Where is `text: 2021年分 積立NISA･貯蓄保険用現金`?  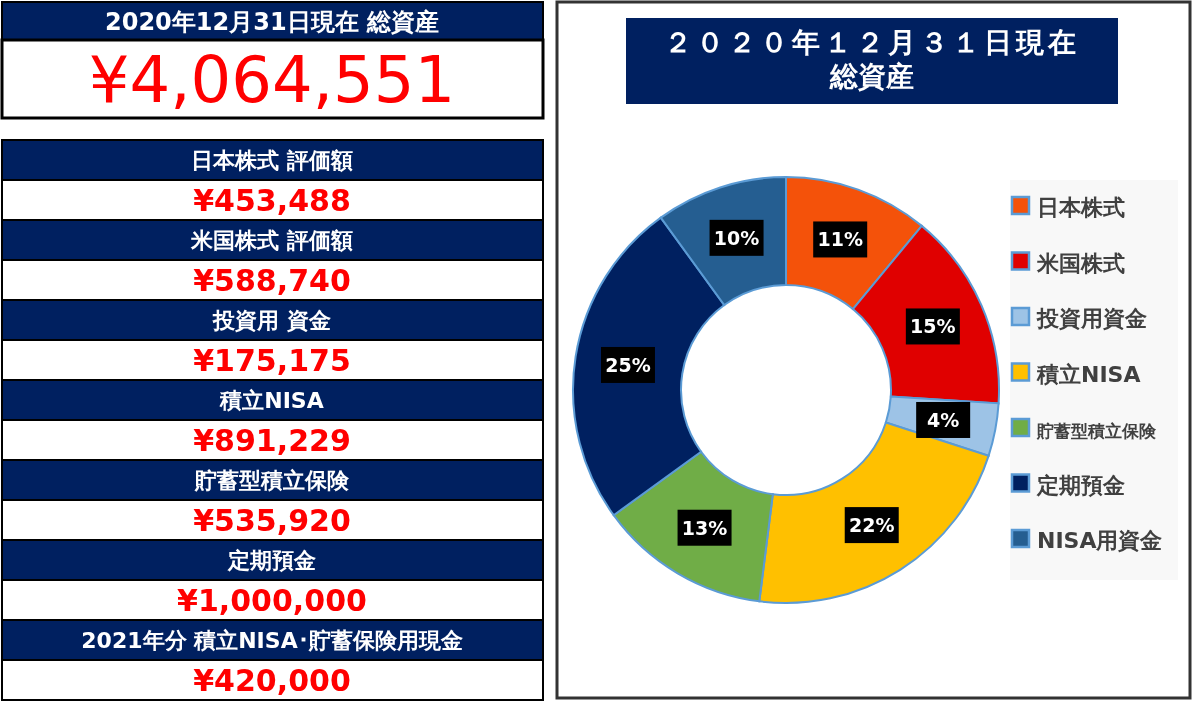 text: 2021年分 積立NISA･貯蓄保険用現金 is located at coordinates (272, 640).